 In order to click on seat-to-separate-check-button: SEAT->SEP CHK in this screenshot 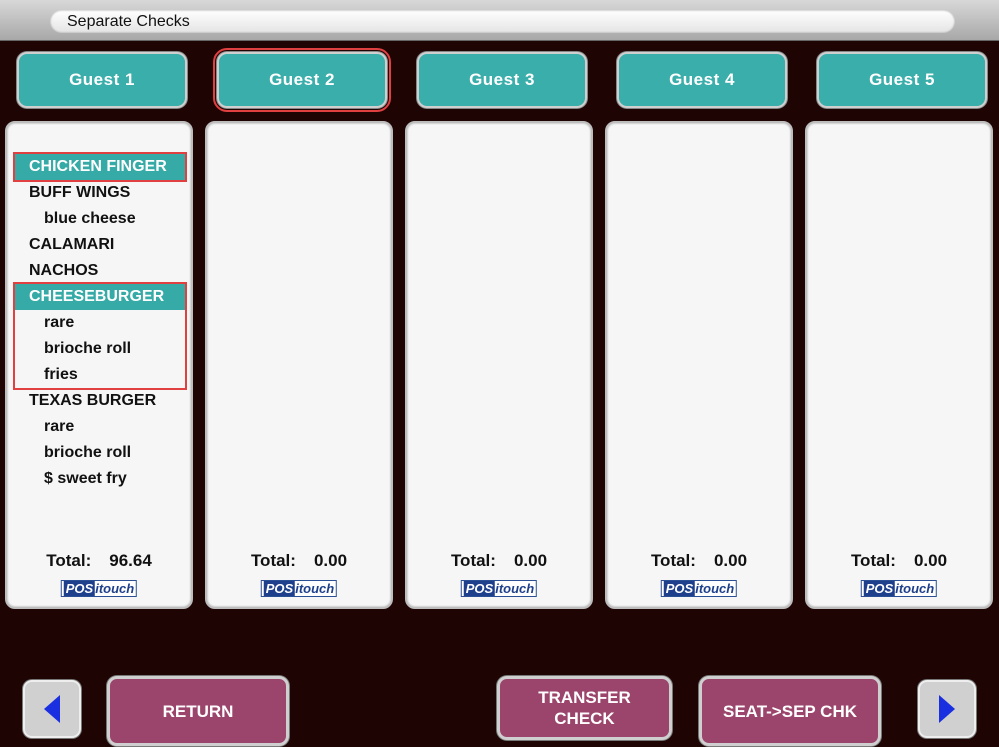, I will do `click(790, 711)`.